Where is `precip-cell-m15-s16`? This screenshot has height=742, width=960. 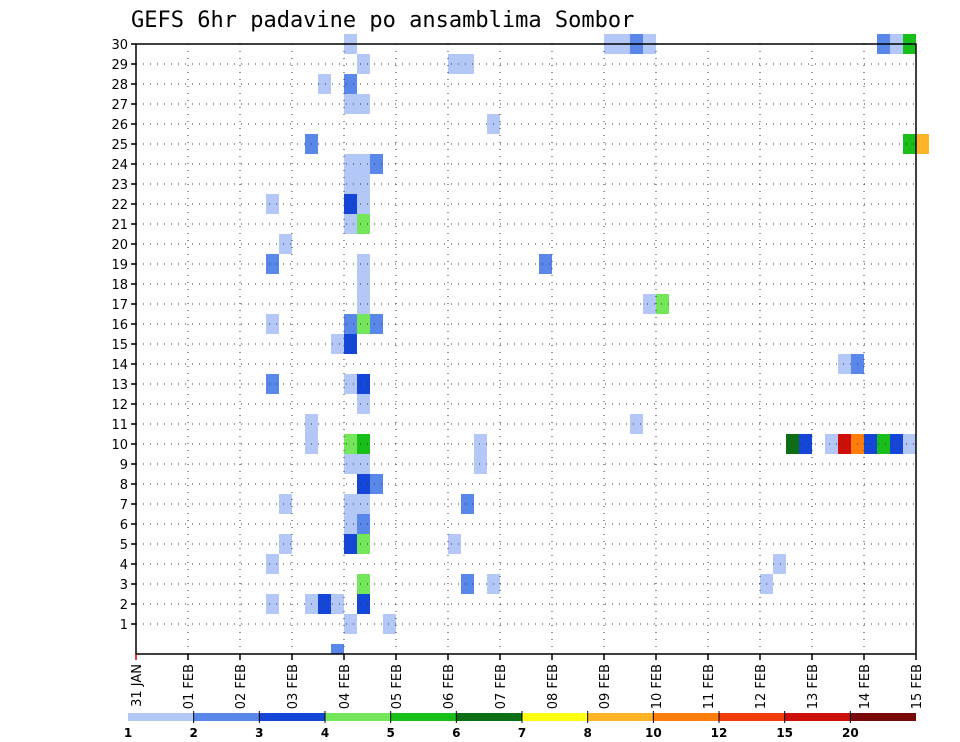 precip-cell-m15-s16 is located at coordinates (350, 344).